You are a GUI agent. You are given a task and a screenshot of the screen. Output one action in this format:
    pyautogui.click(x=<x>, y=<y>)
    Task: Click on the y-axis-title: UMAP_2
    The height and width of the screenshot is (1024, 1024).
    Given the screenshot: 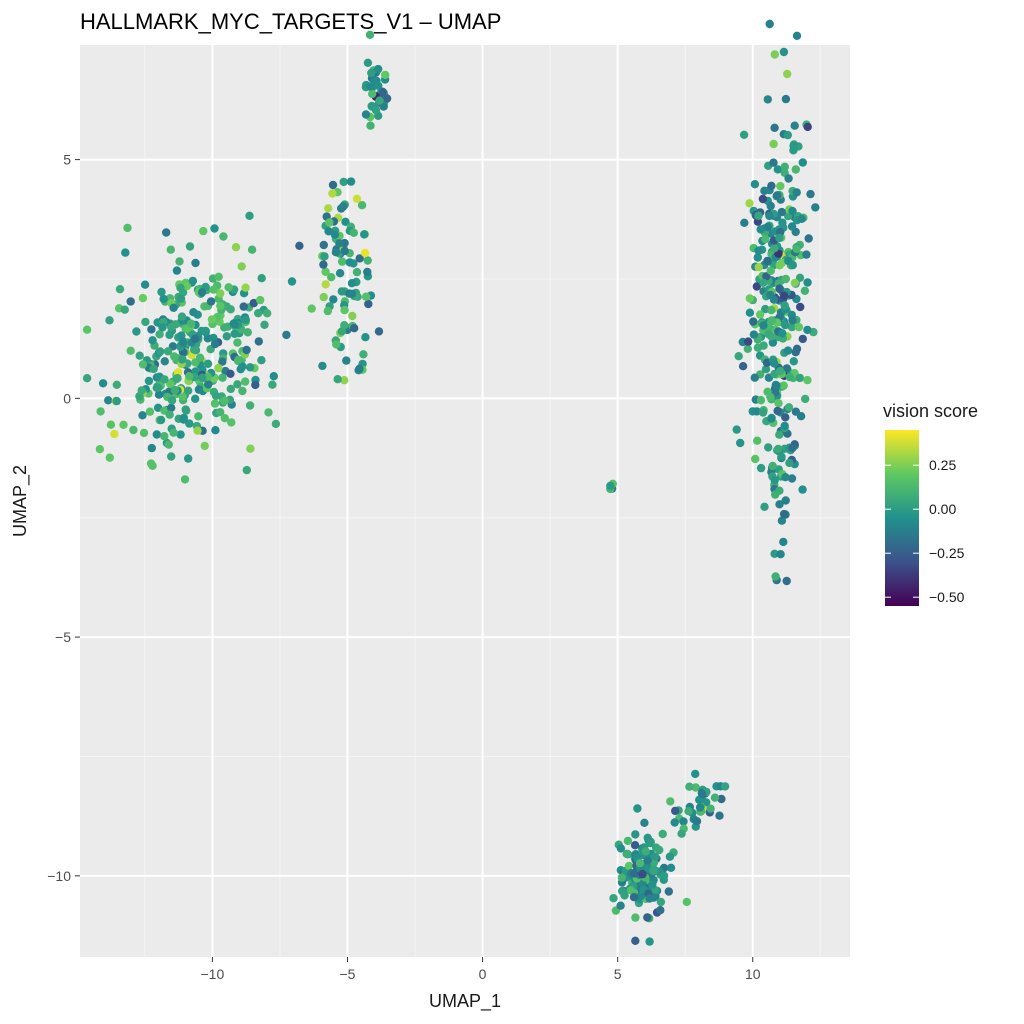 What is the action you would take?
    pyautogui.click(x=20, y=501)
    